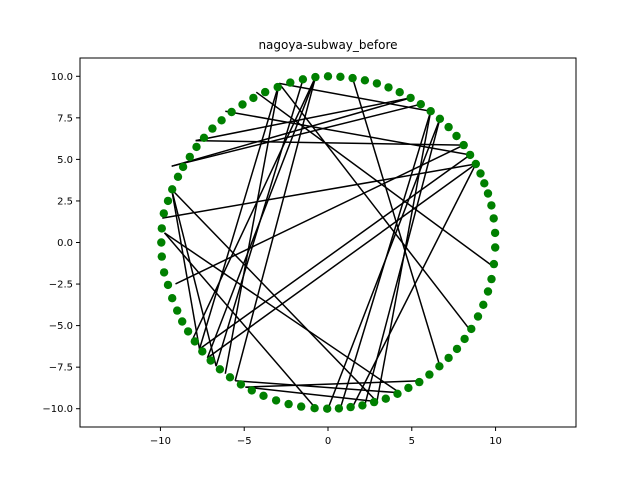 This screenshot has height=480, width=640. Describe the element at coordinates (57, 409) in the screenshot. I see `y-tick-label-8: −10.0` at that location.